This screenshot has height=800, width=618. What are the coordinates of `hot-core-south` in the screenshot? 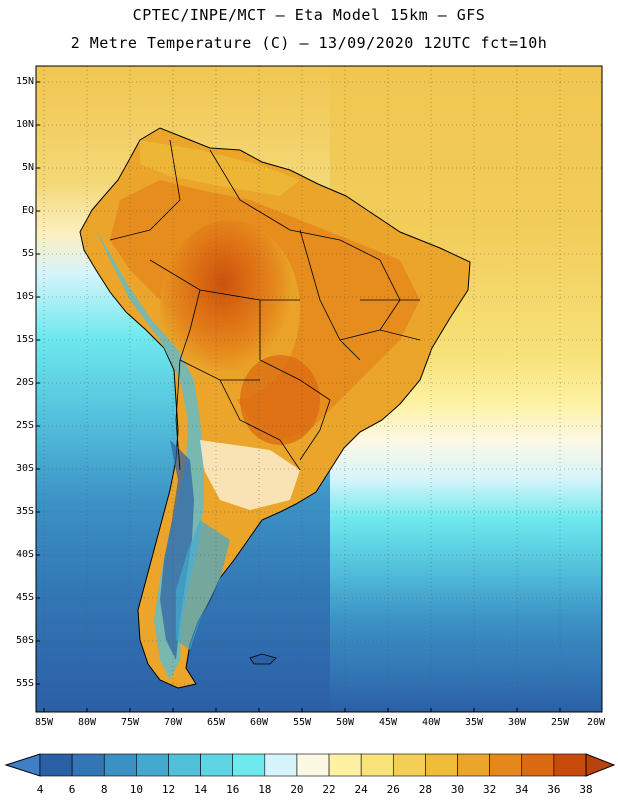 It's located at (280, 400).